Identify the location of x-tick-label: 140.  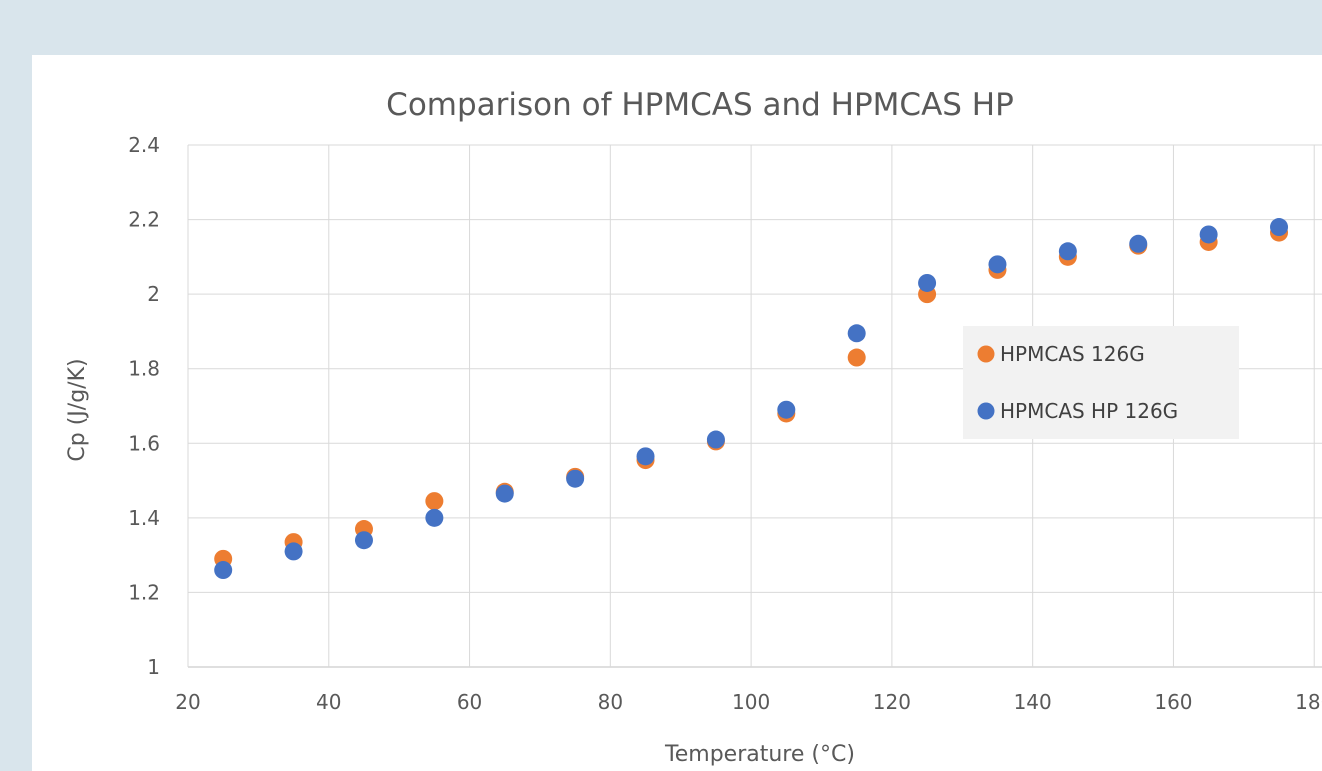
(1033, 702).